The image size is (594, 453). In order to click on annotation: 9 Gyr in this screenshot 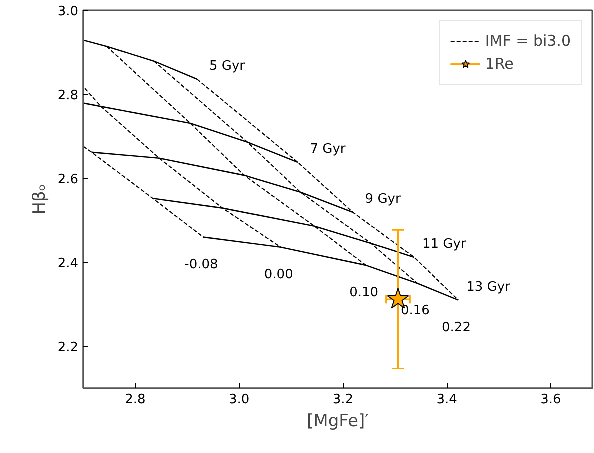, I will do `click(383, 200)`.